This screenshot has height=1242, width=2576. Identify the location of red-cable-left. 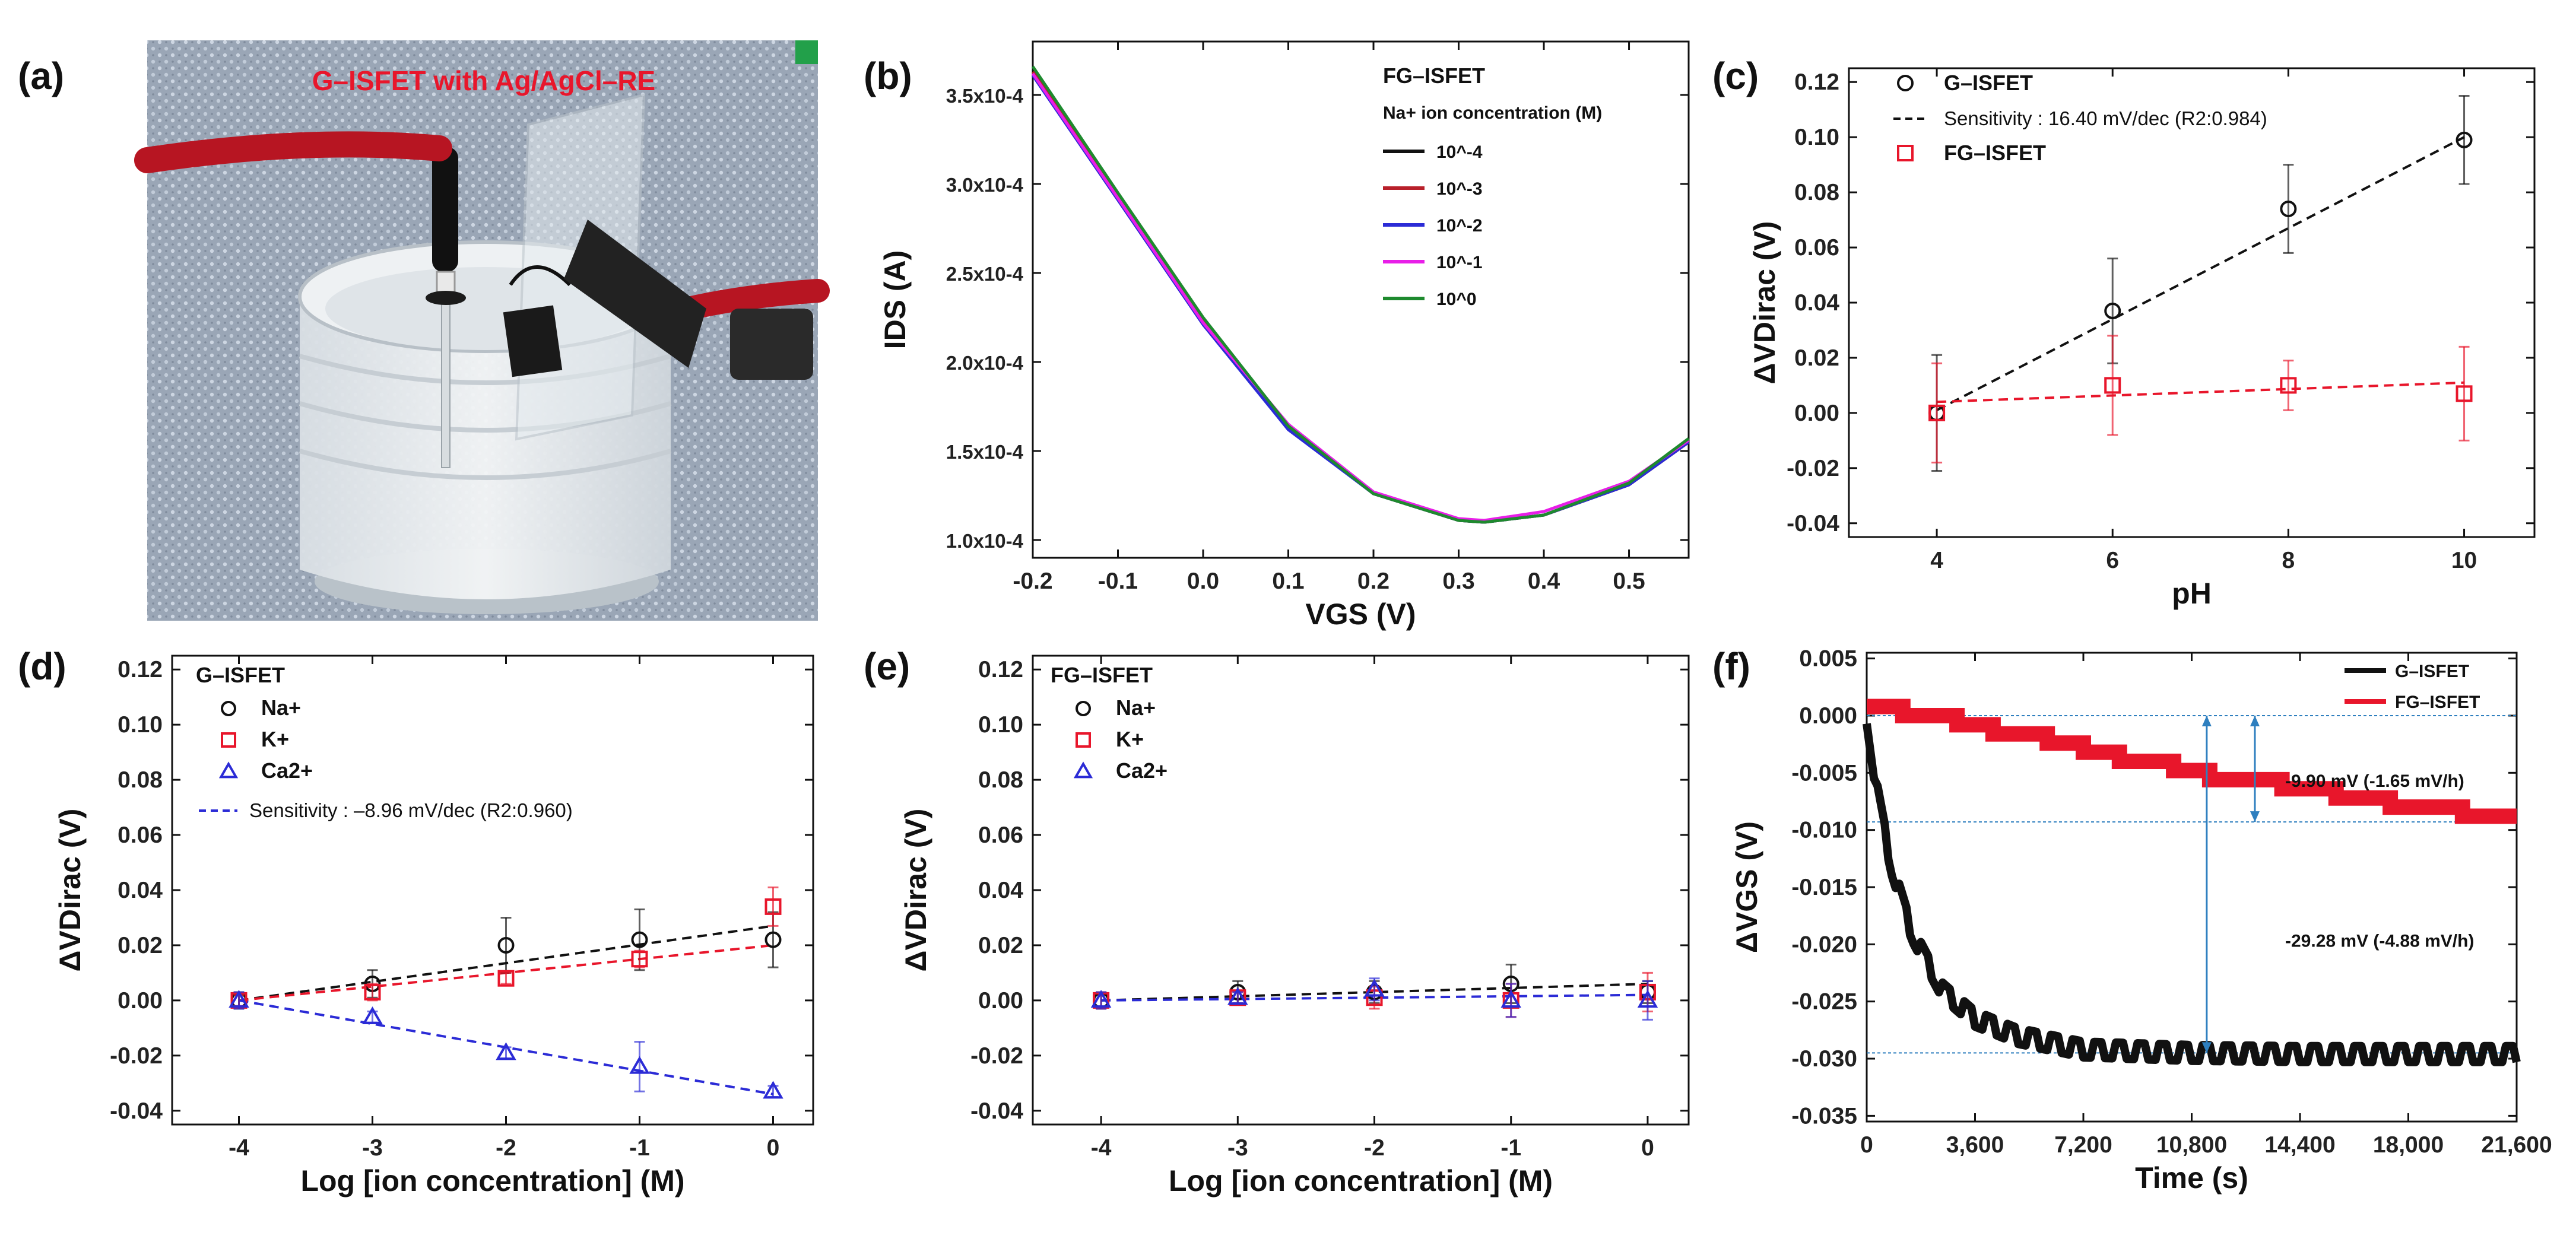
(293, 152).